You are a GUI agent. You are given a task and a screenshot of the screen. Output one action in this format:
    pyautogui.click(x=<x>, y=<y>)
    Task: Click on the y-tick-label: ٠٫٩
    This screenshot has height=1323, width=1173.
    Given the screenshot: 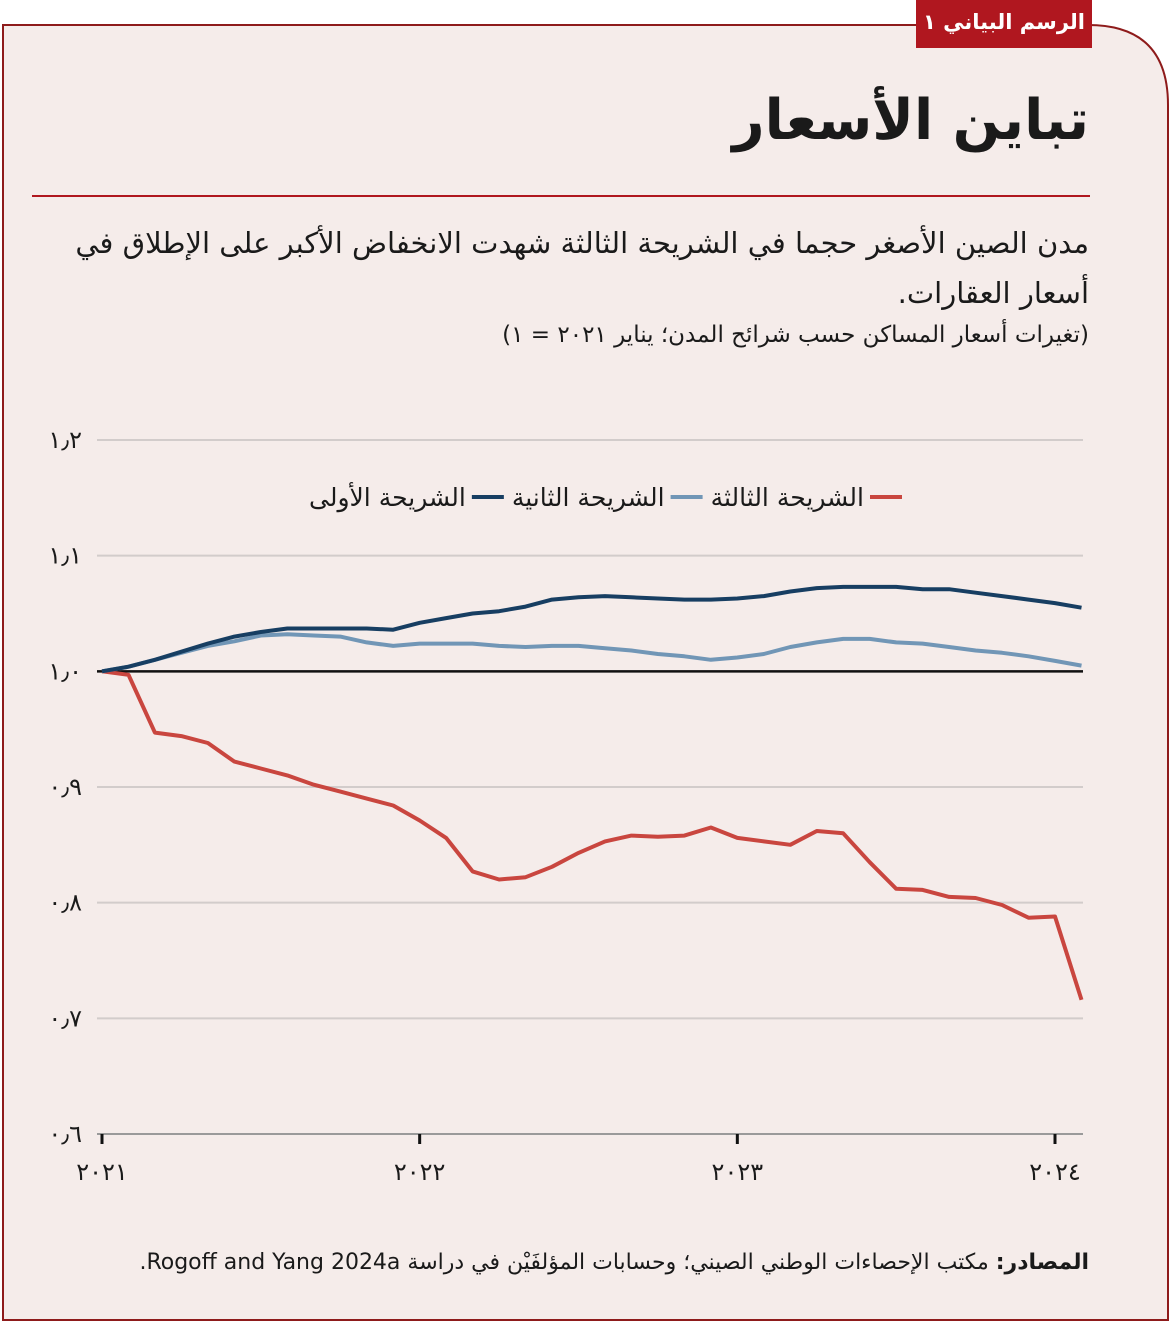 What is the action you would take?
    pyautogui.click(x=65, y=787)
    